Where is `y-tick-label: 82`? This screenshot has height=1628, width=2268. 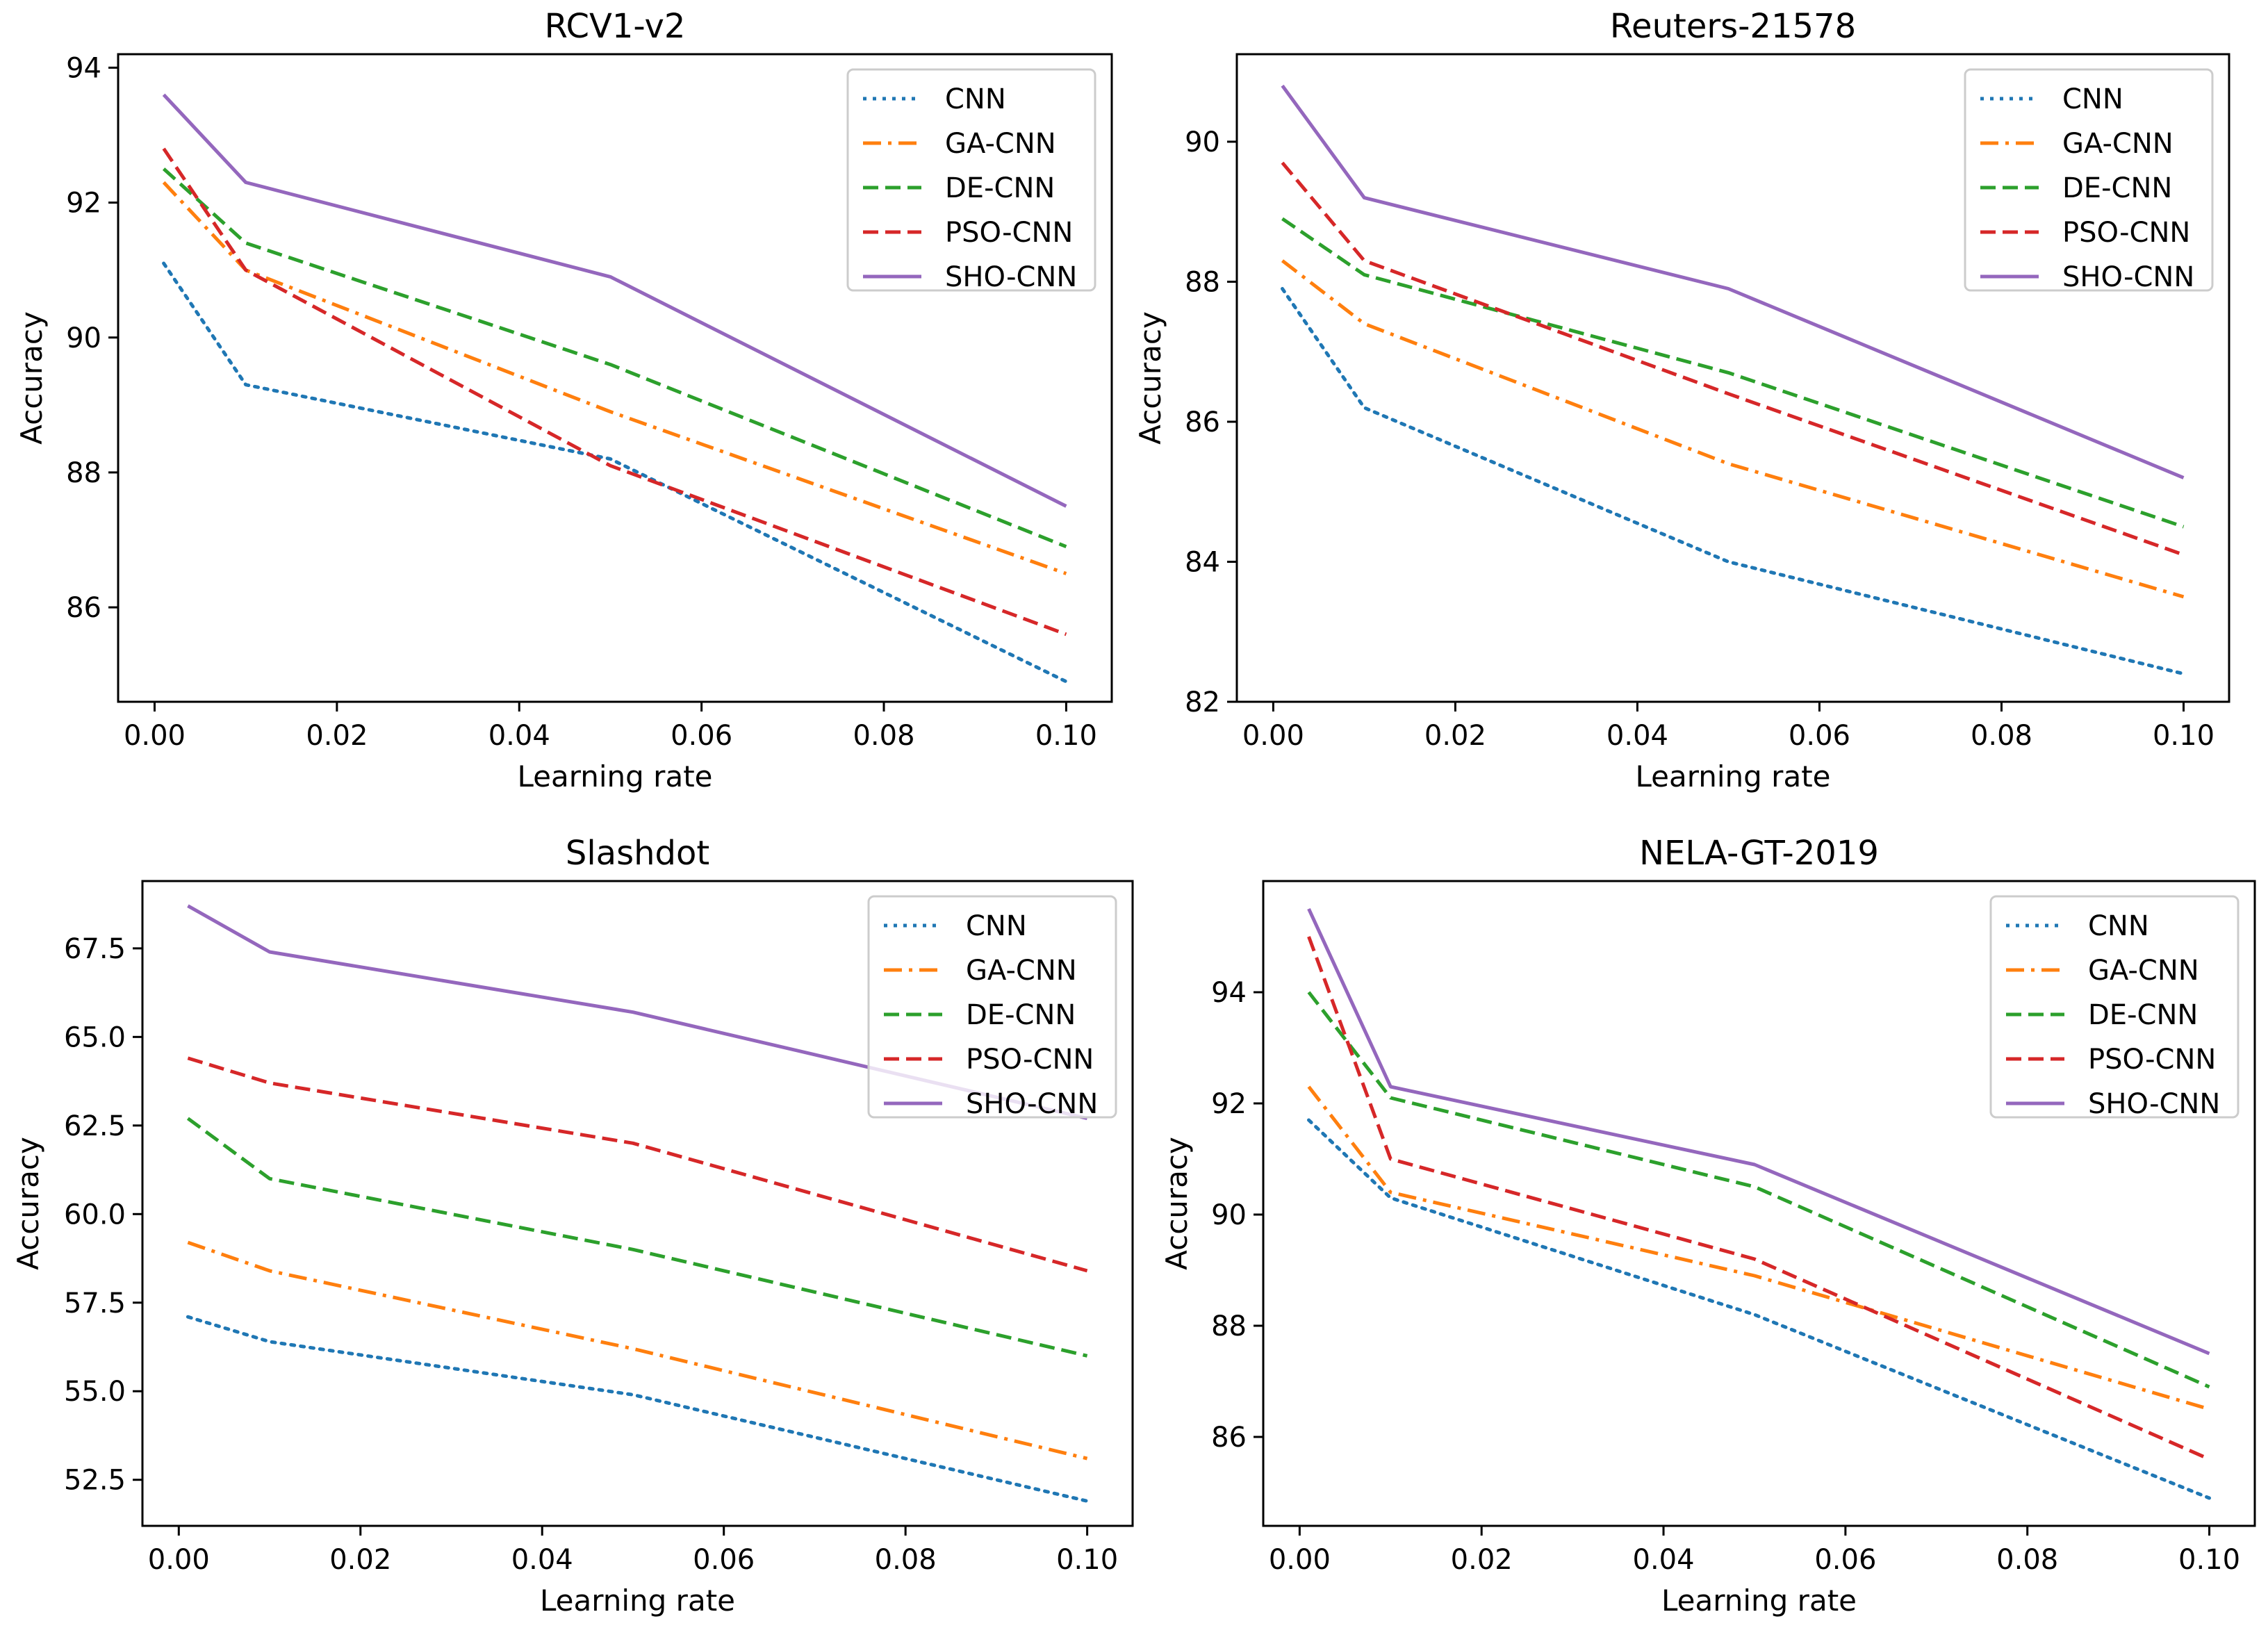
y-tick-label: 82 is located at coordinates (1202, 702).